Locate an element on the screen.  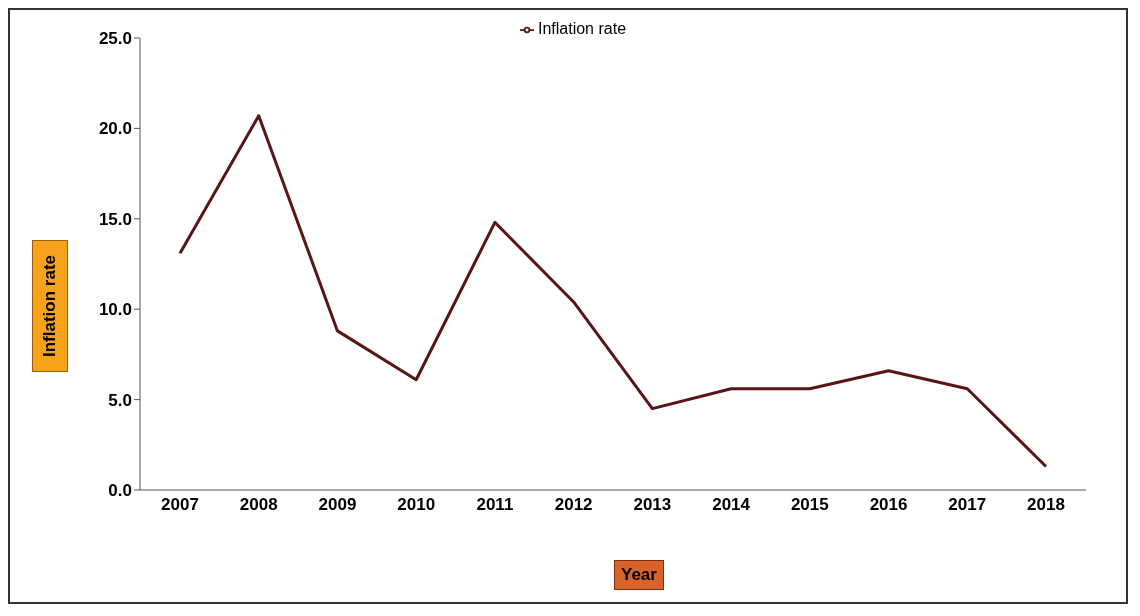
x-tick-label: 2018 is located at coordinates (1046, 505).